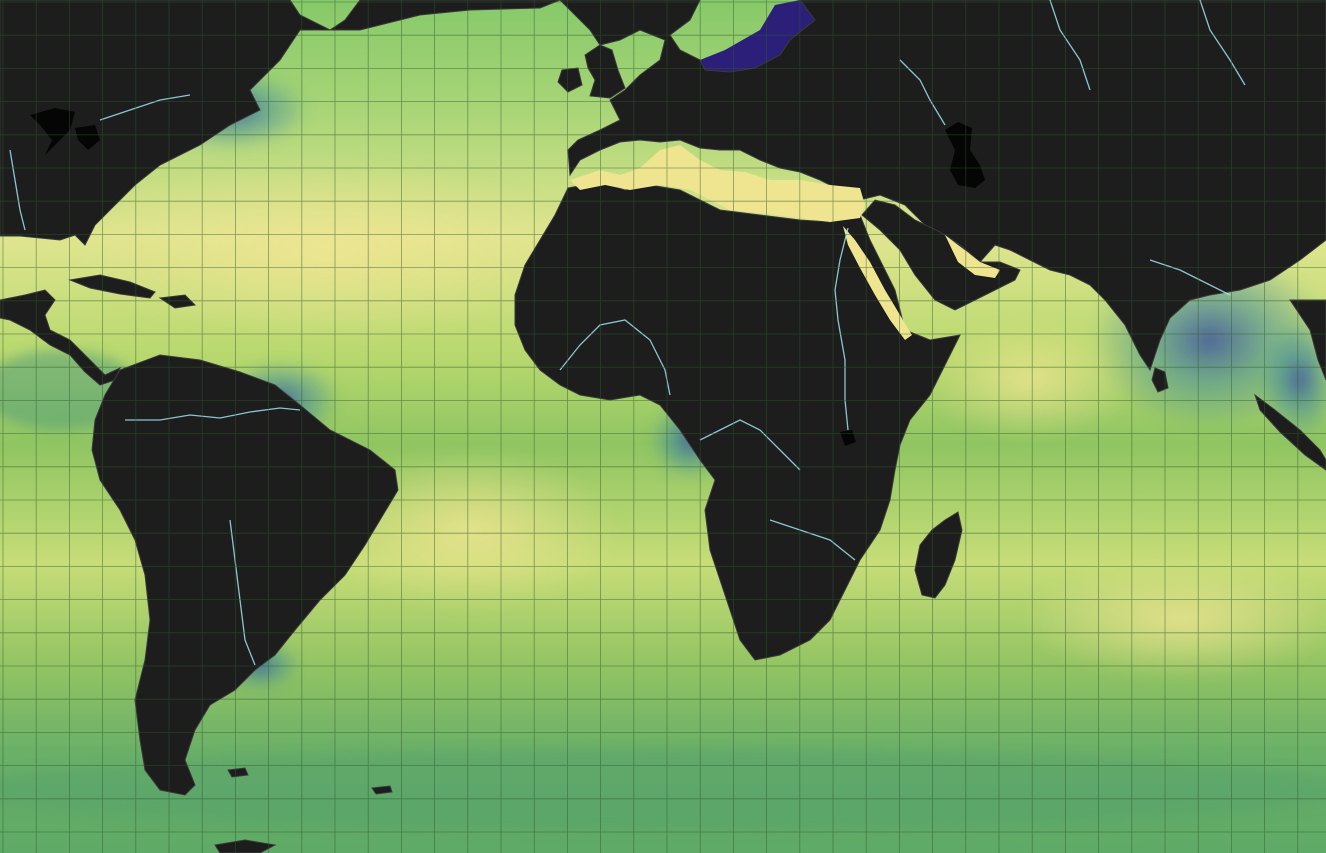 The height and width of the screenshot is (853, 1326). Describe the element at coordinates (382, 790) in the screenshot. I see `south-georgia` at that location.